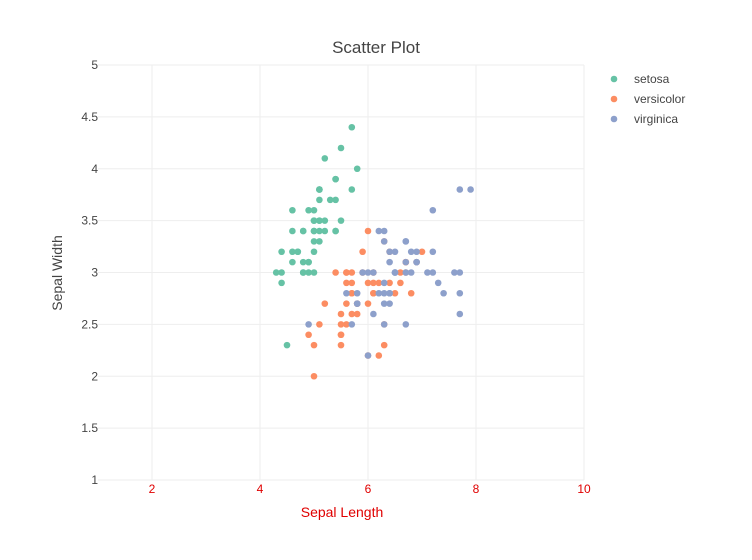  I want to click on legend-label: virginica, so click(656, 119).